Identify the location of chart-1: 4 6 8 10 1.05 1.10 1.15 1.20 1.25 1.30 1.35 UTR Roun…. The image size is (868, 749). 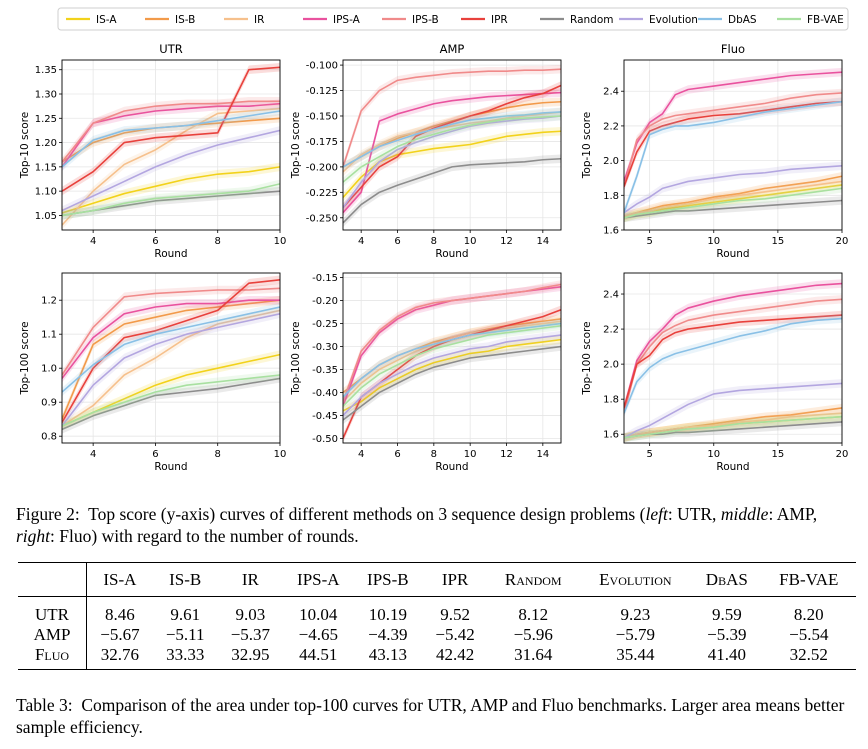
(152, 151).